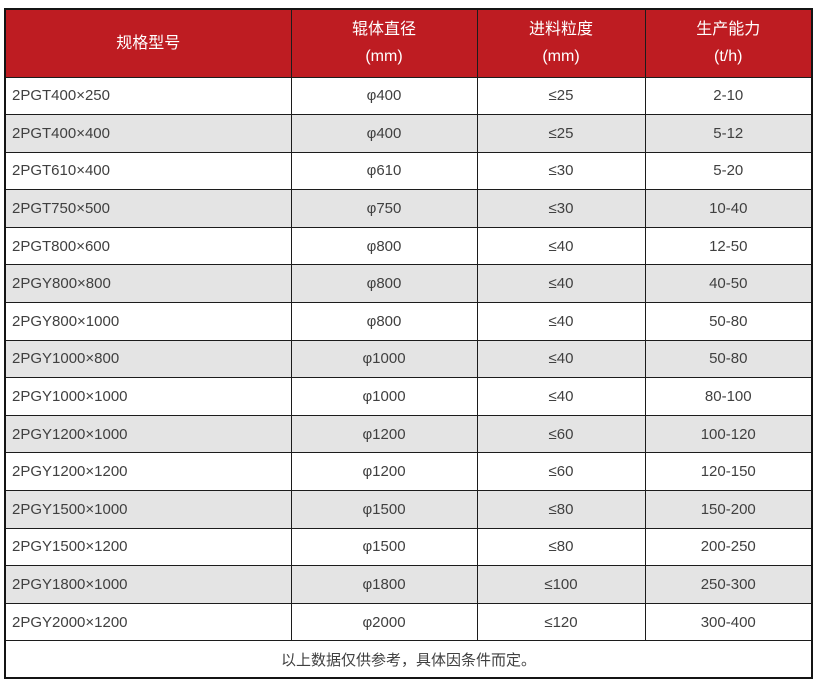  What do you see at coordinates (561, 43) in the screenshot?
I see `header-feed-size: 进料粒度 (mm)` at bounding box center [561, 43].